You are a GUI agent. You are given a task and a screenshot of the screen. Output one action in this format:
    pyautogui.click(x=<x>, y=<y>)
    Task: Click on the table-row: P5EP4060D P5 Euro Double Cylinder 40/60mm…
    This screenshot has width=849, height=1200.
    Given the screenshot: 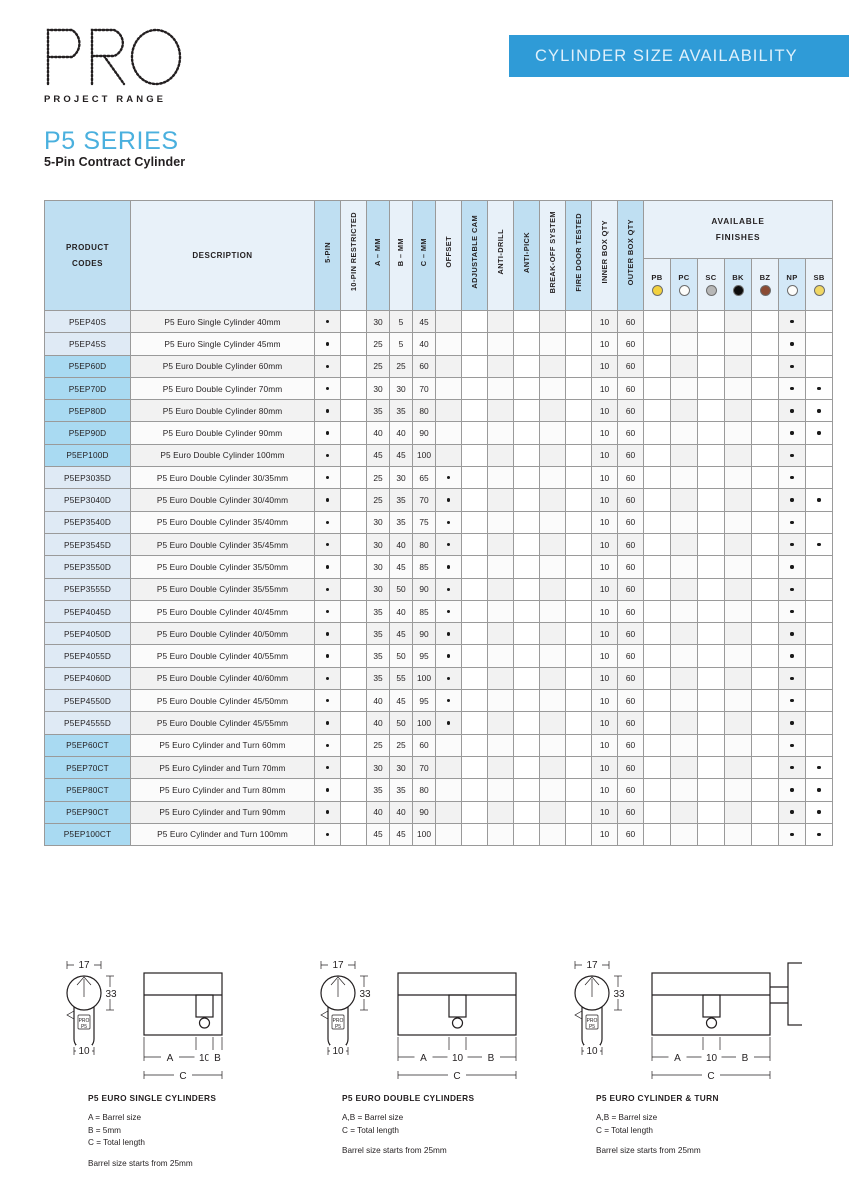 What is the action you would take?
    pyautogui.click(x=439, y=678)
    